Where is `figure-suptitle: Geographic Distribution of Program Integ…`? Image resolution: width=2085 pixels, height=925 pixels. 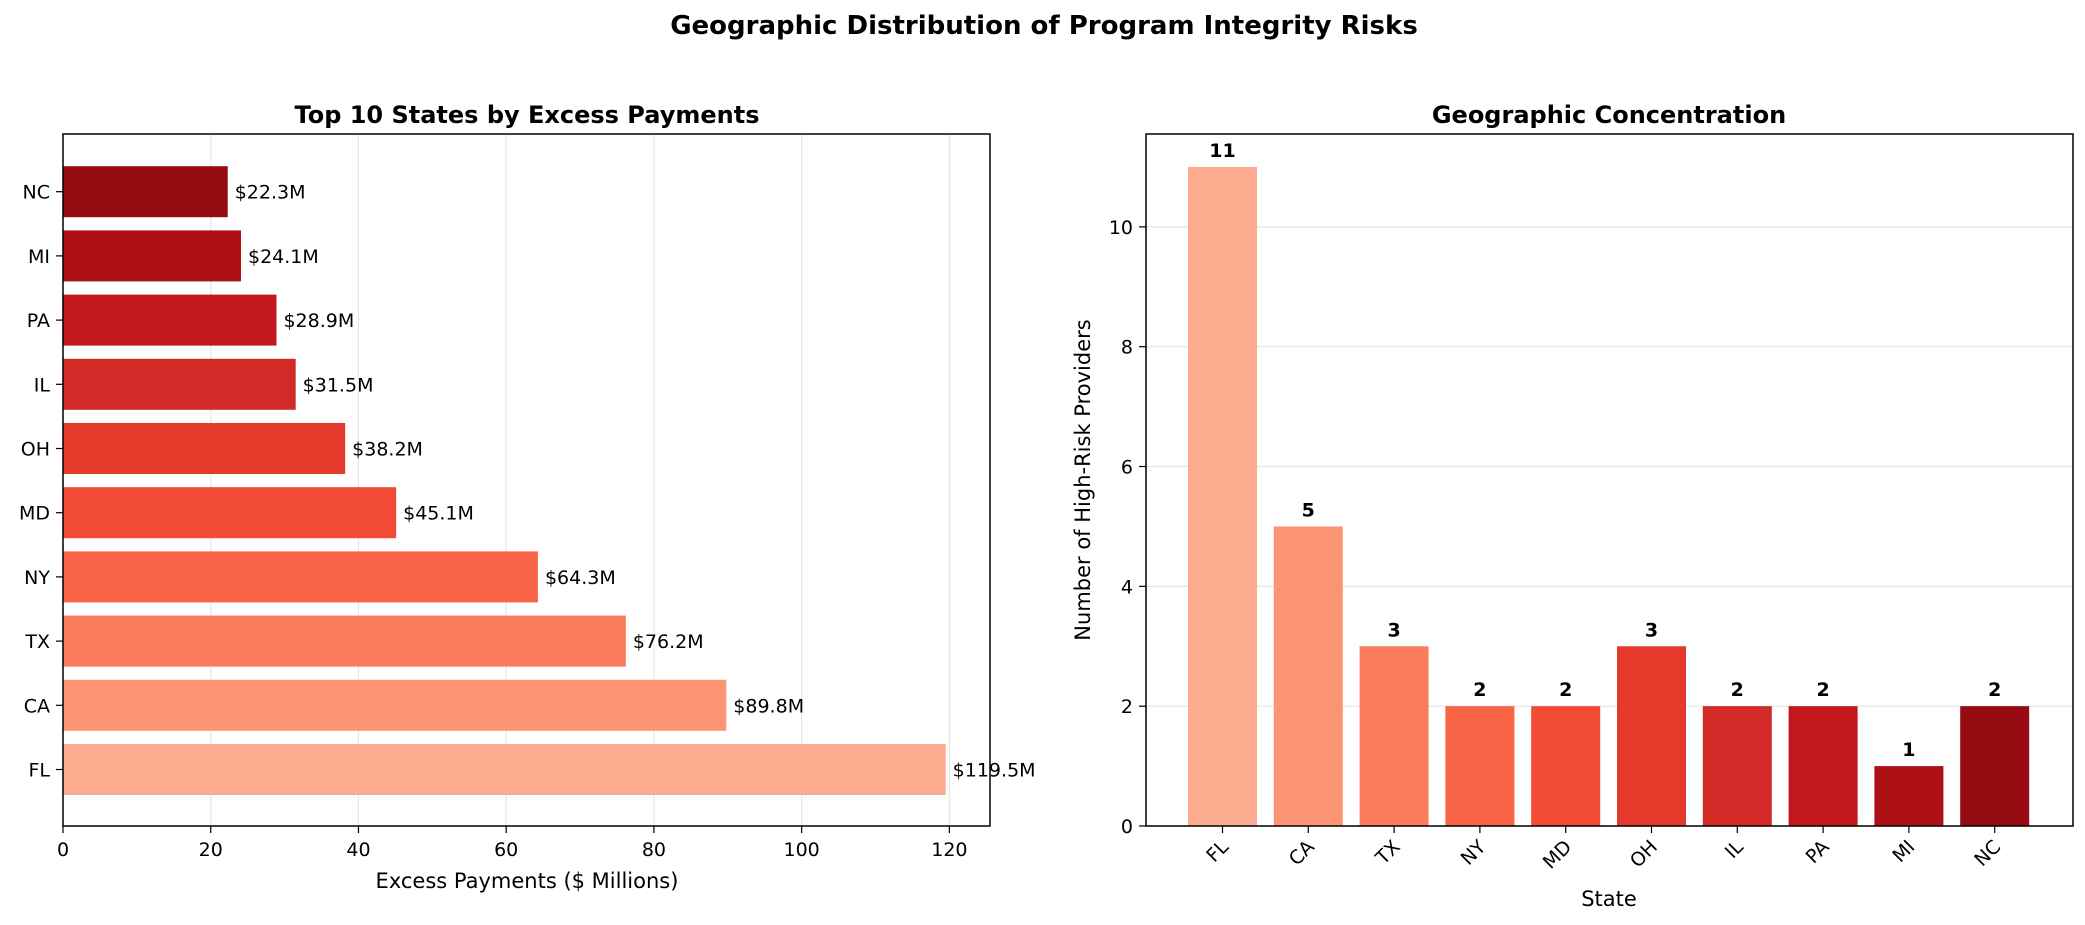 figure-suptitle: Geographic Distribution of Program Integ… is located at coordinates (1044, 26).